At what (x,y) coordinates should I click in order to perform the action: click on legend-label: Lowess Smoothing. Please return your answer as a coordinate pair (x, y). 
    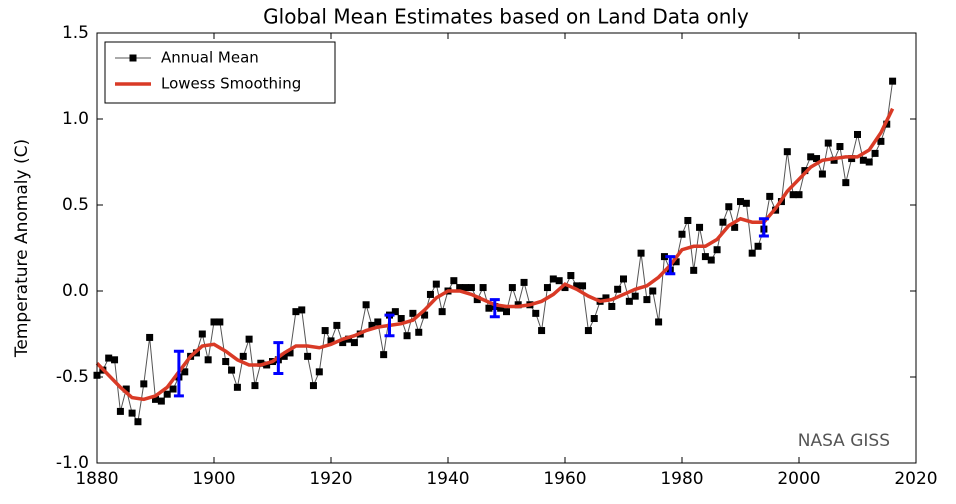
    Looking at the image, I should click on (231, 84).